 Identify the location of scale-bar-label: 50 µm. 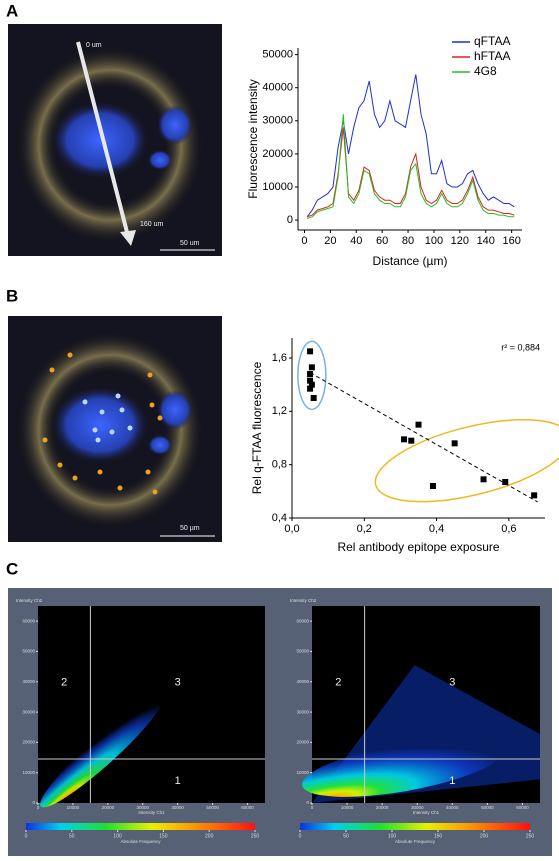
(190, 528).